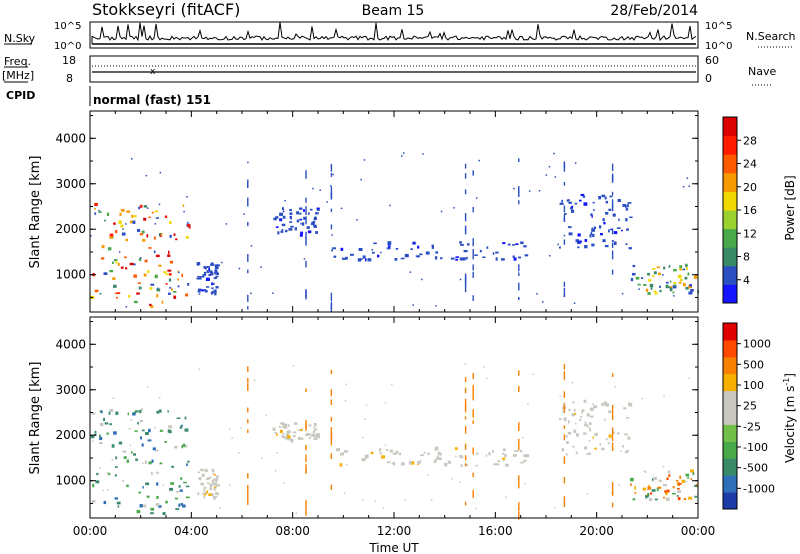 This screenshot has height=554, width=800. I want to click on colorbar-tick-label: 20, so click(750, 187).